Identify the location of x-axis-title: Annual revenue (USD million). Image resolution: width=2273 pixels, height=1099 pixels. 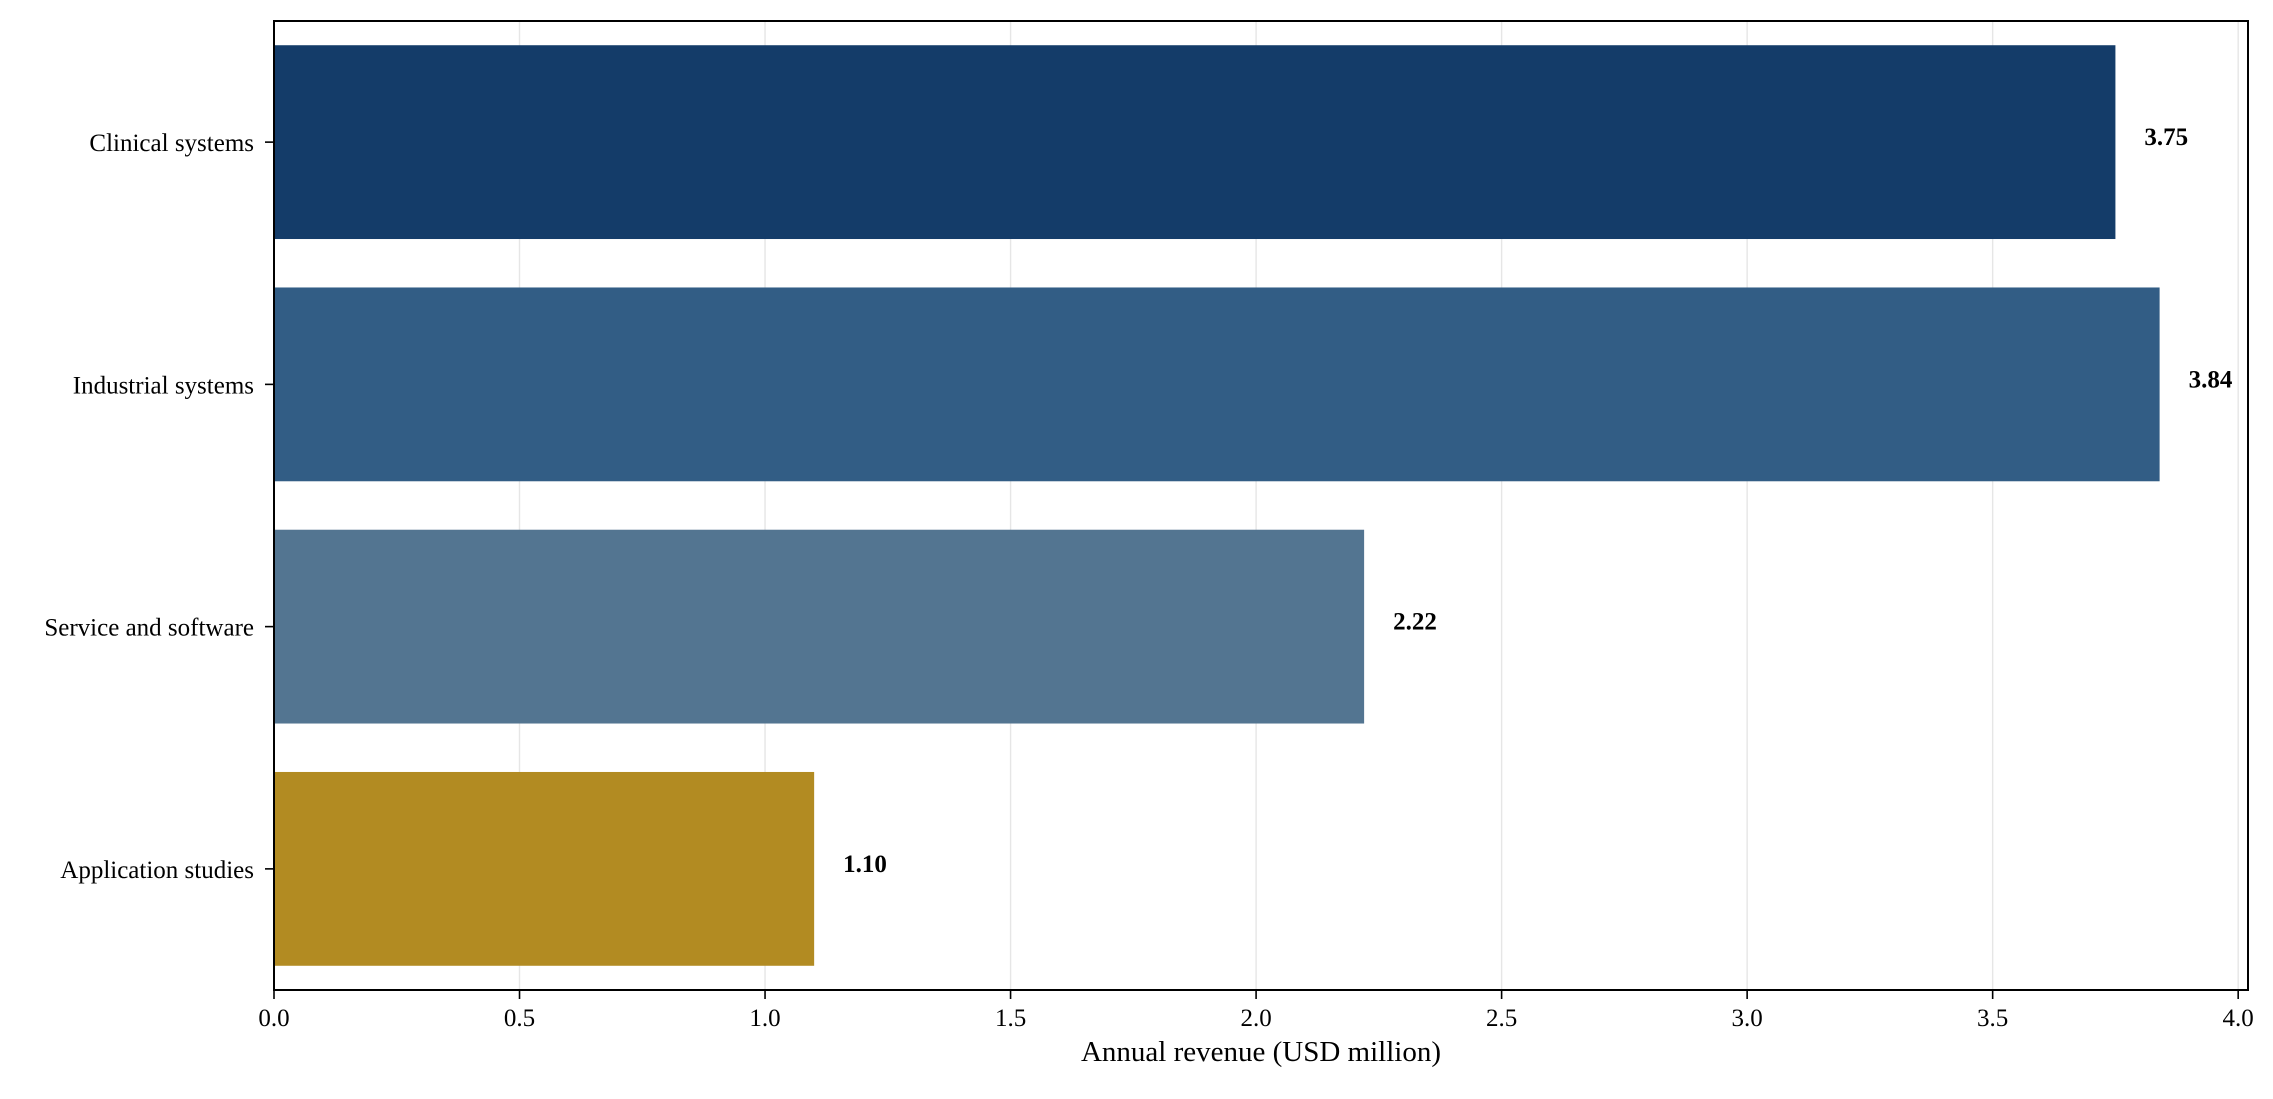
(1261, 1052).